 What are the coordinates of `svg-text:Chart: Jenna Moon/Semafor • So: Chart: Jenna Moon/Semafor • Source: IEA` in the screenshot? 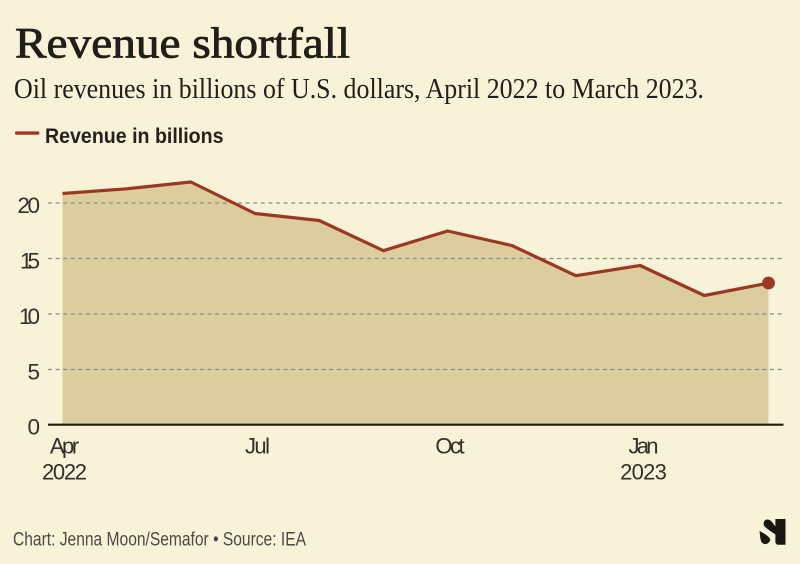 It's located at (159, 540).